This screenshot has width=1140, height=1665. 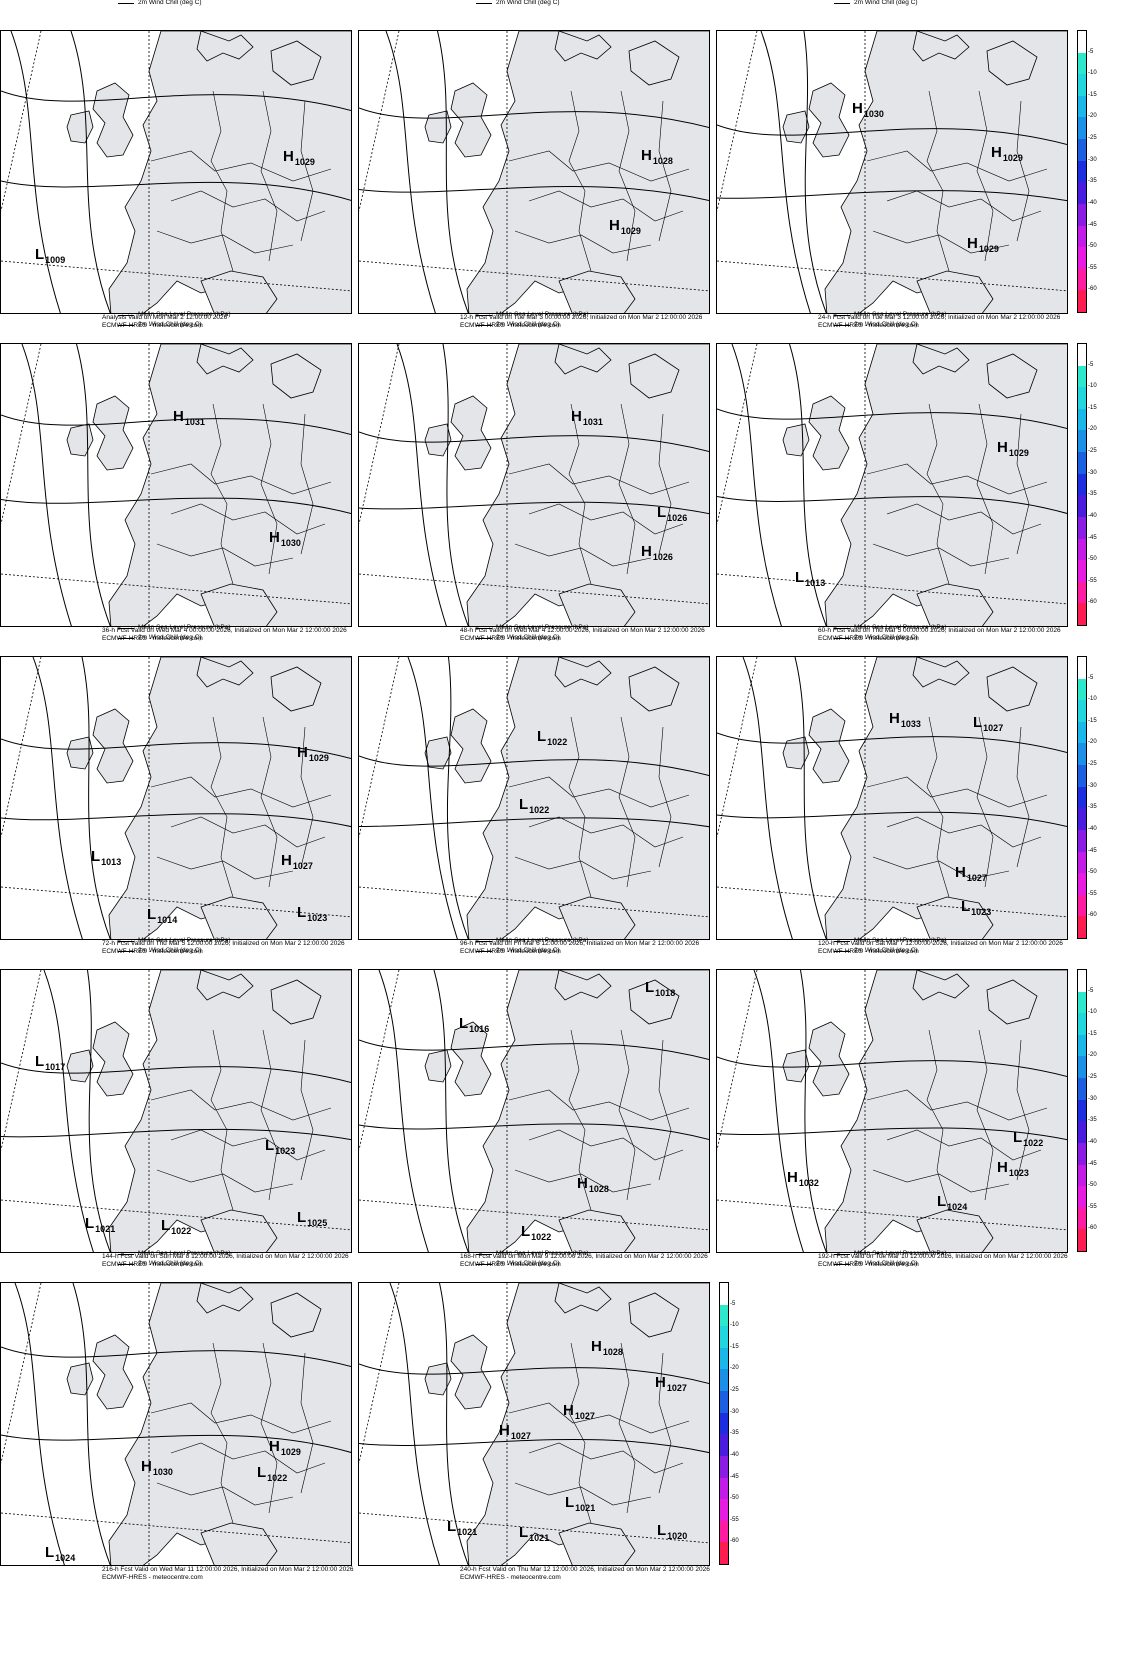 What do you see at coordinates (1092, 202) in the screenshot?
I see `colorbar-tick-label: -40` at bounding box center [1092, 202].